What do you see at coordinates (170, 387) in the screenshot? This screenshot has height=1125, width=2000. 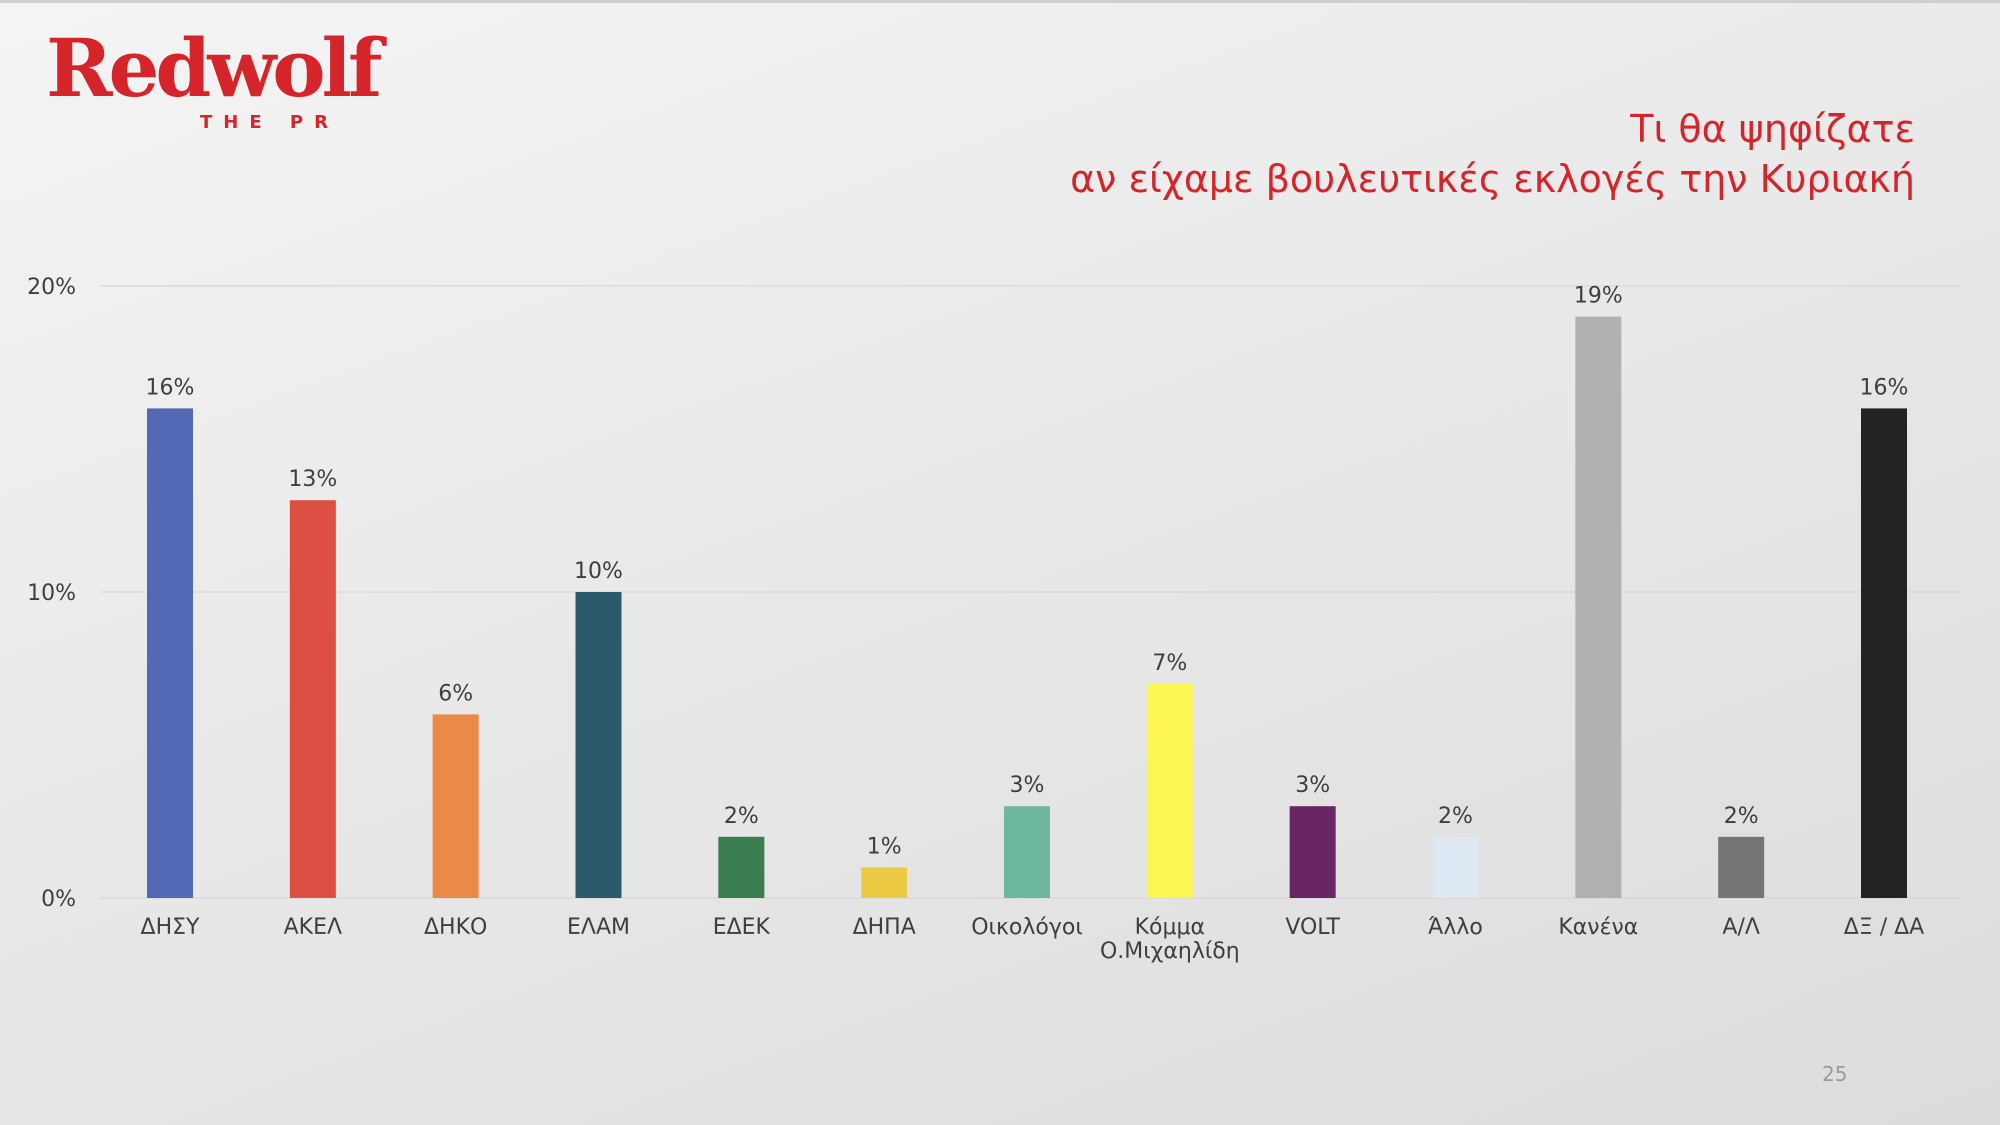 I see `data-label-0: 16%` at bounding box center [170, 387].